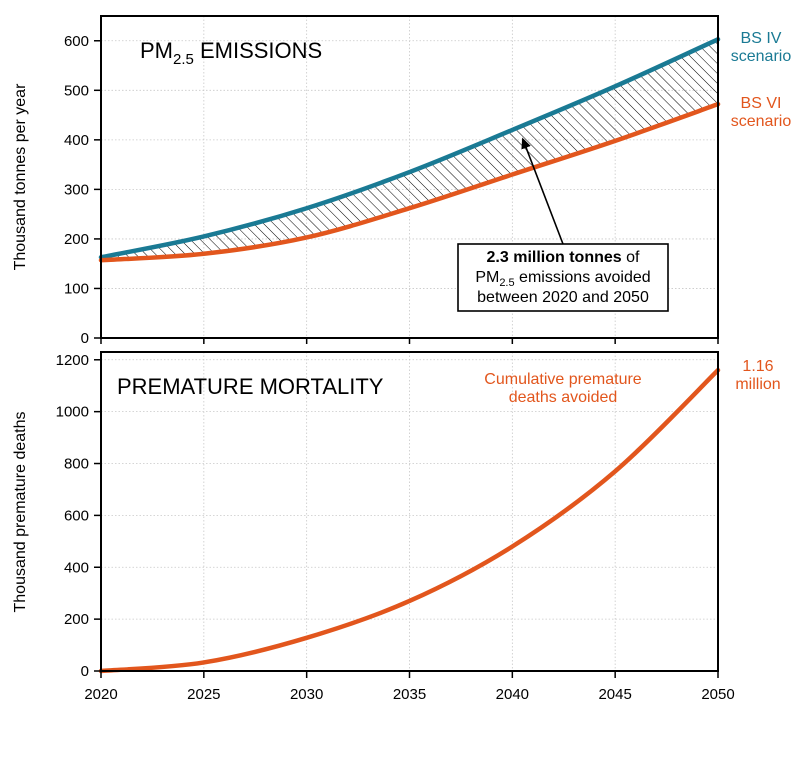  Describe the element at coordinates (250, 386) in the screenshot. I see `mortality-panel-title: PREMATURE MORTALITY` at that location.